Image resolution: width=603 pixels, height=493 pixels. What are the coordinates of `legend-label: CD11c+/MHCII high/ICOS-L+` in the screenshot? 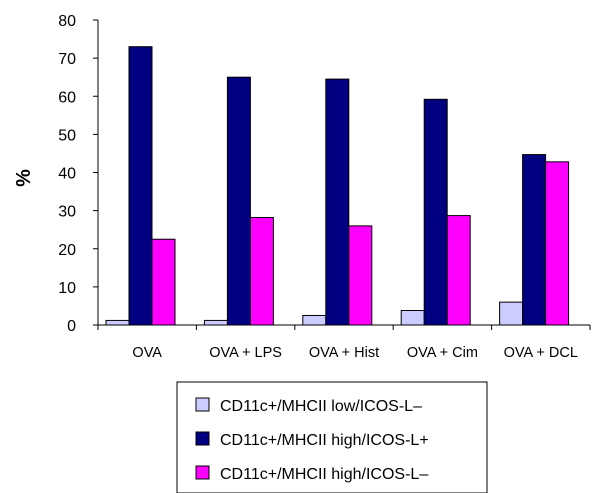 It's located at (324, 440).